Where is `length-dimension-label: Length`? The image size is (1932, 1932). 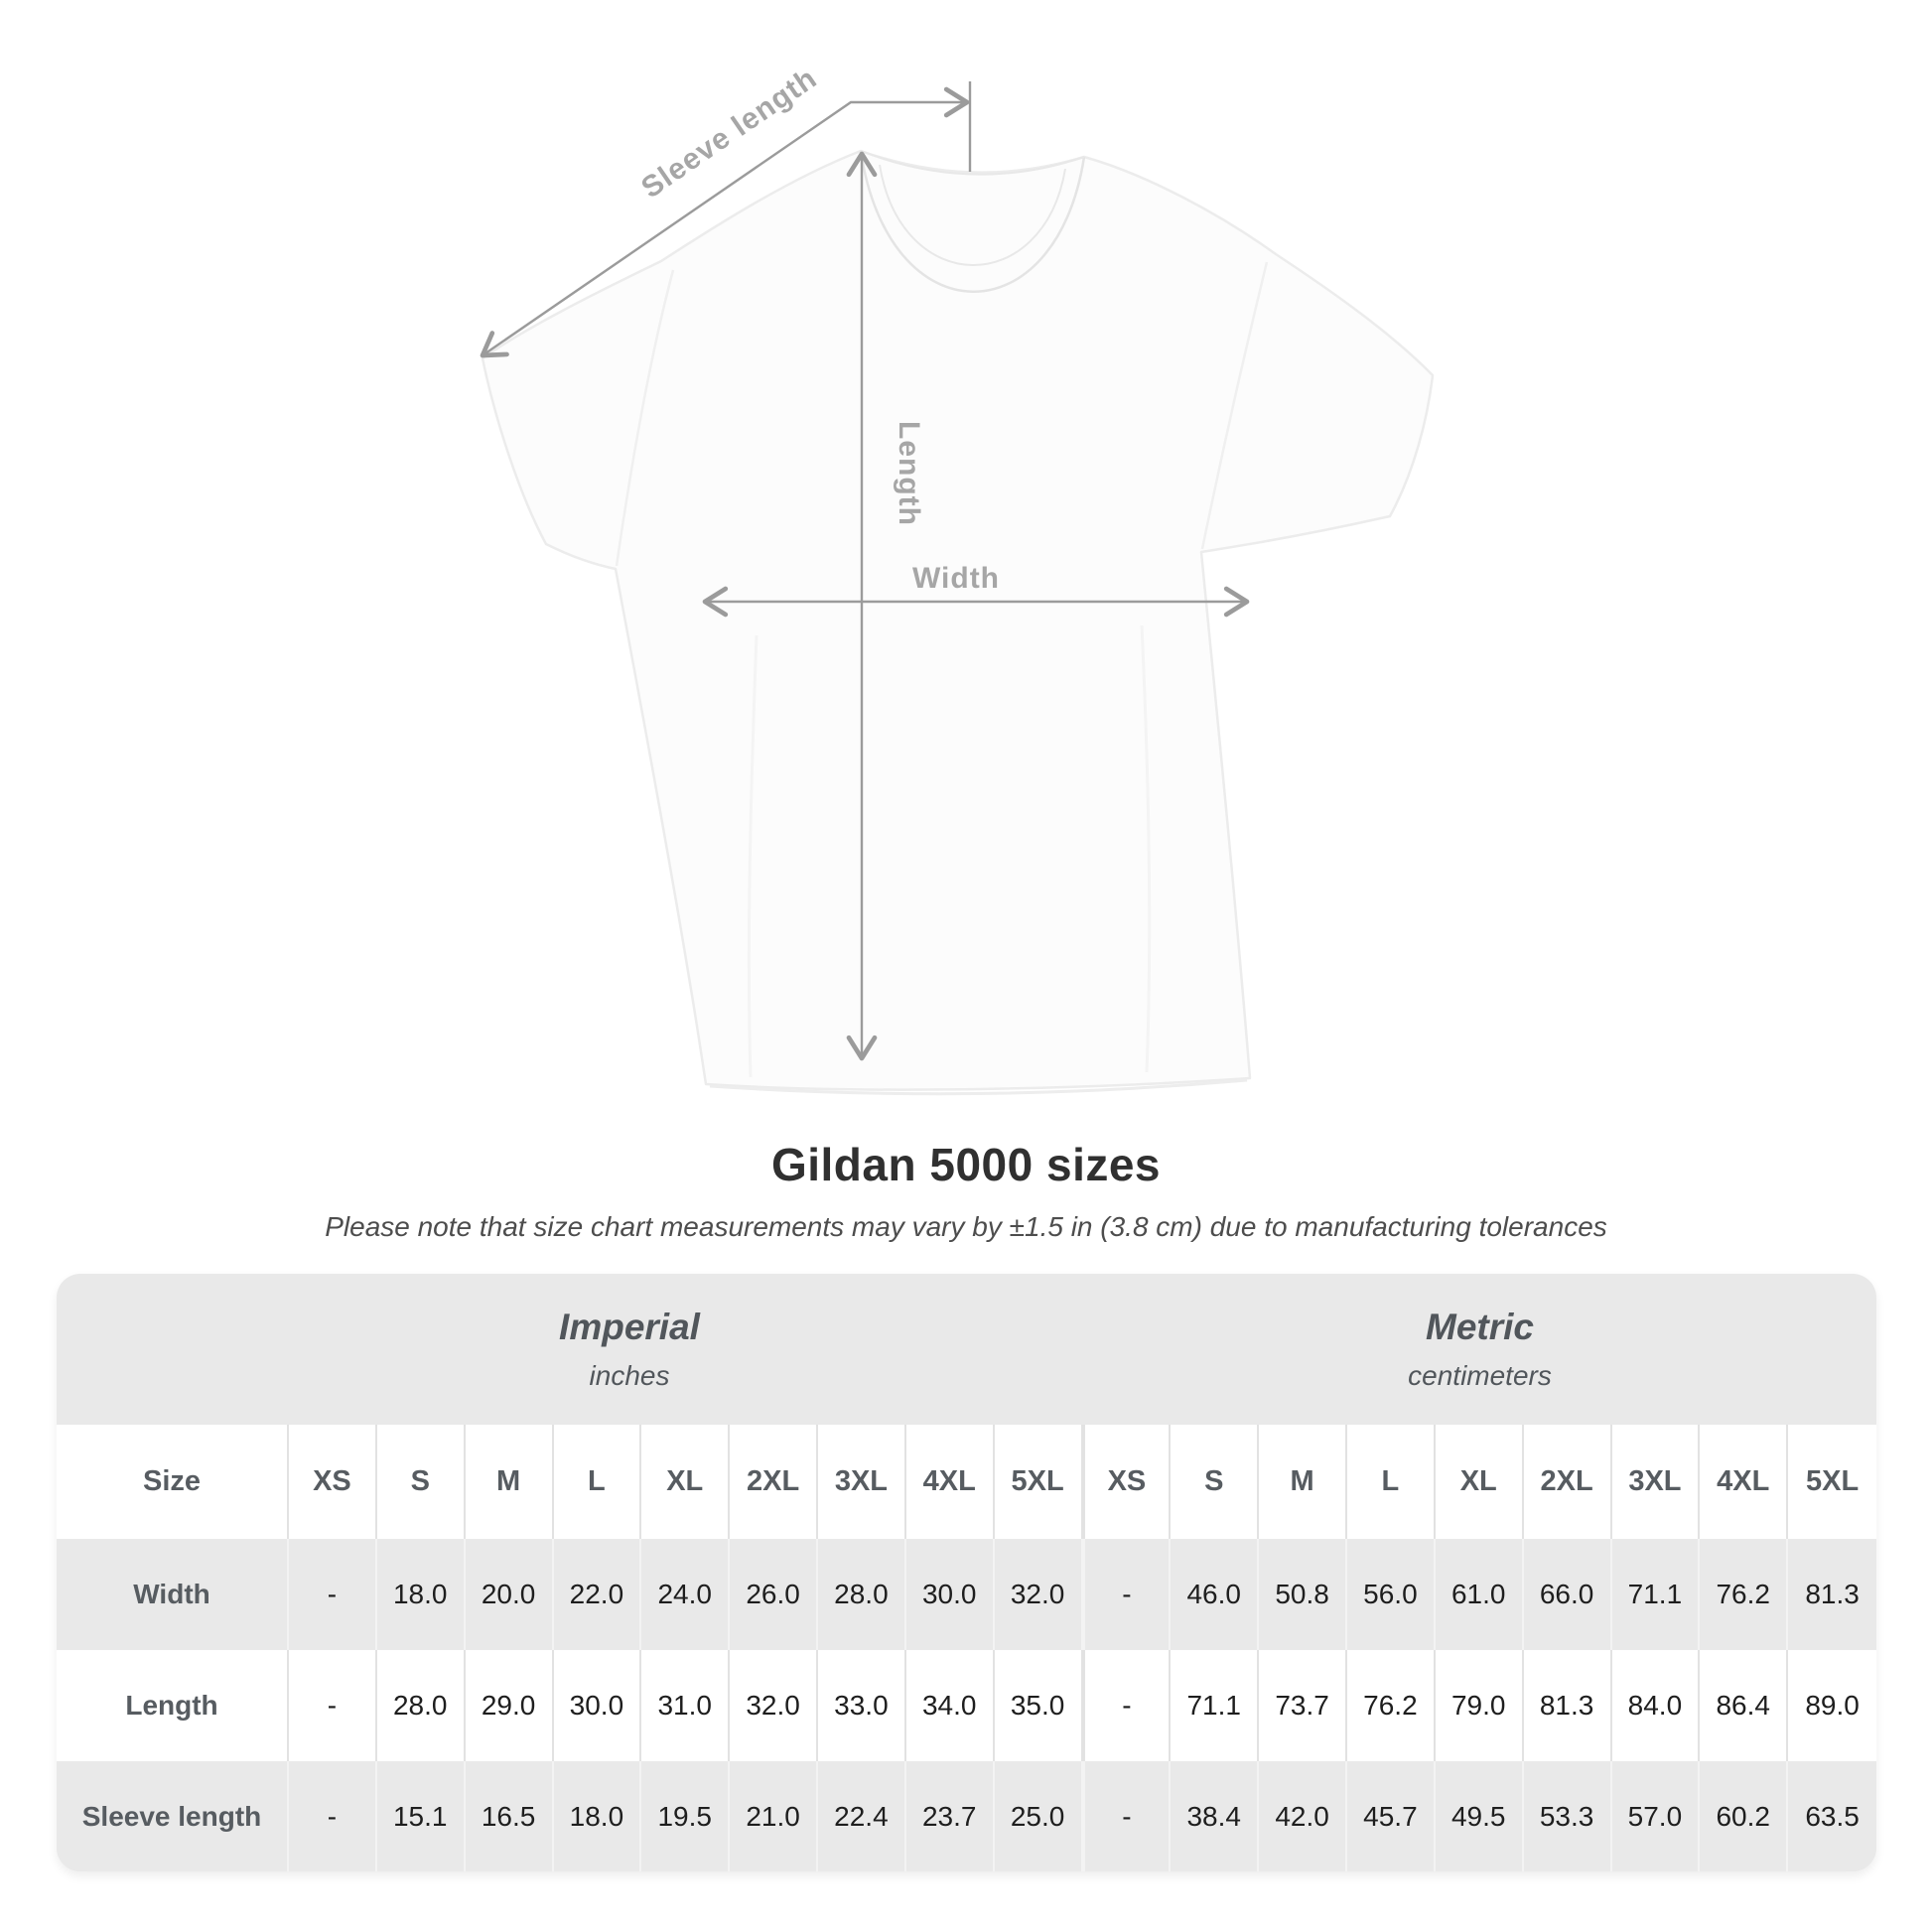
length-dimension-label: Length is located at coordinates (909, 474).